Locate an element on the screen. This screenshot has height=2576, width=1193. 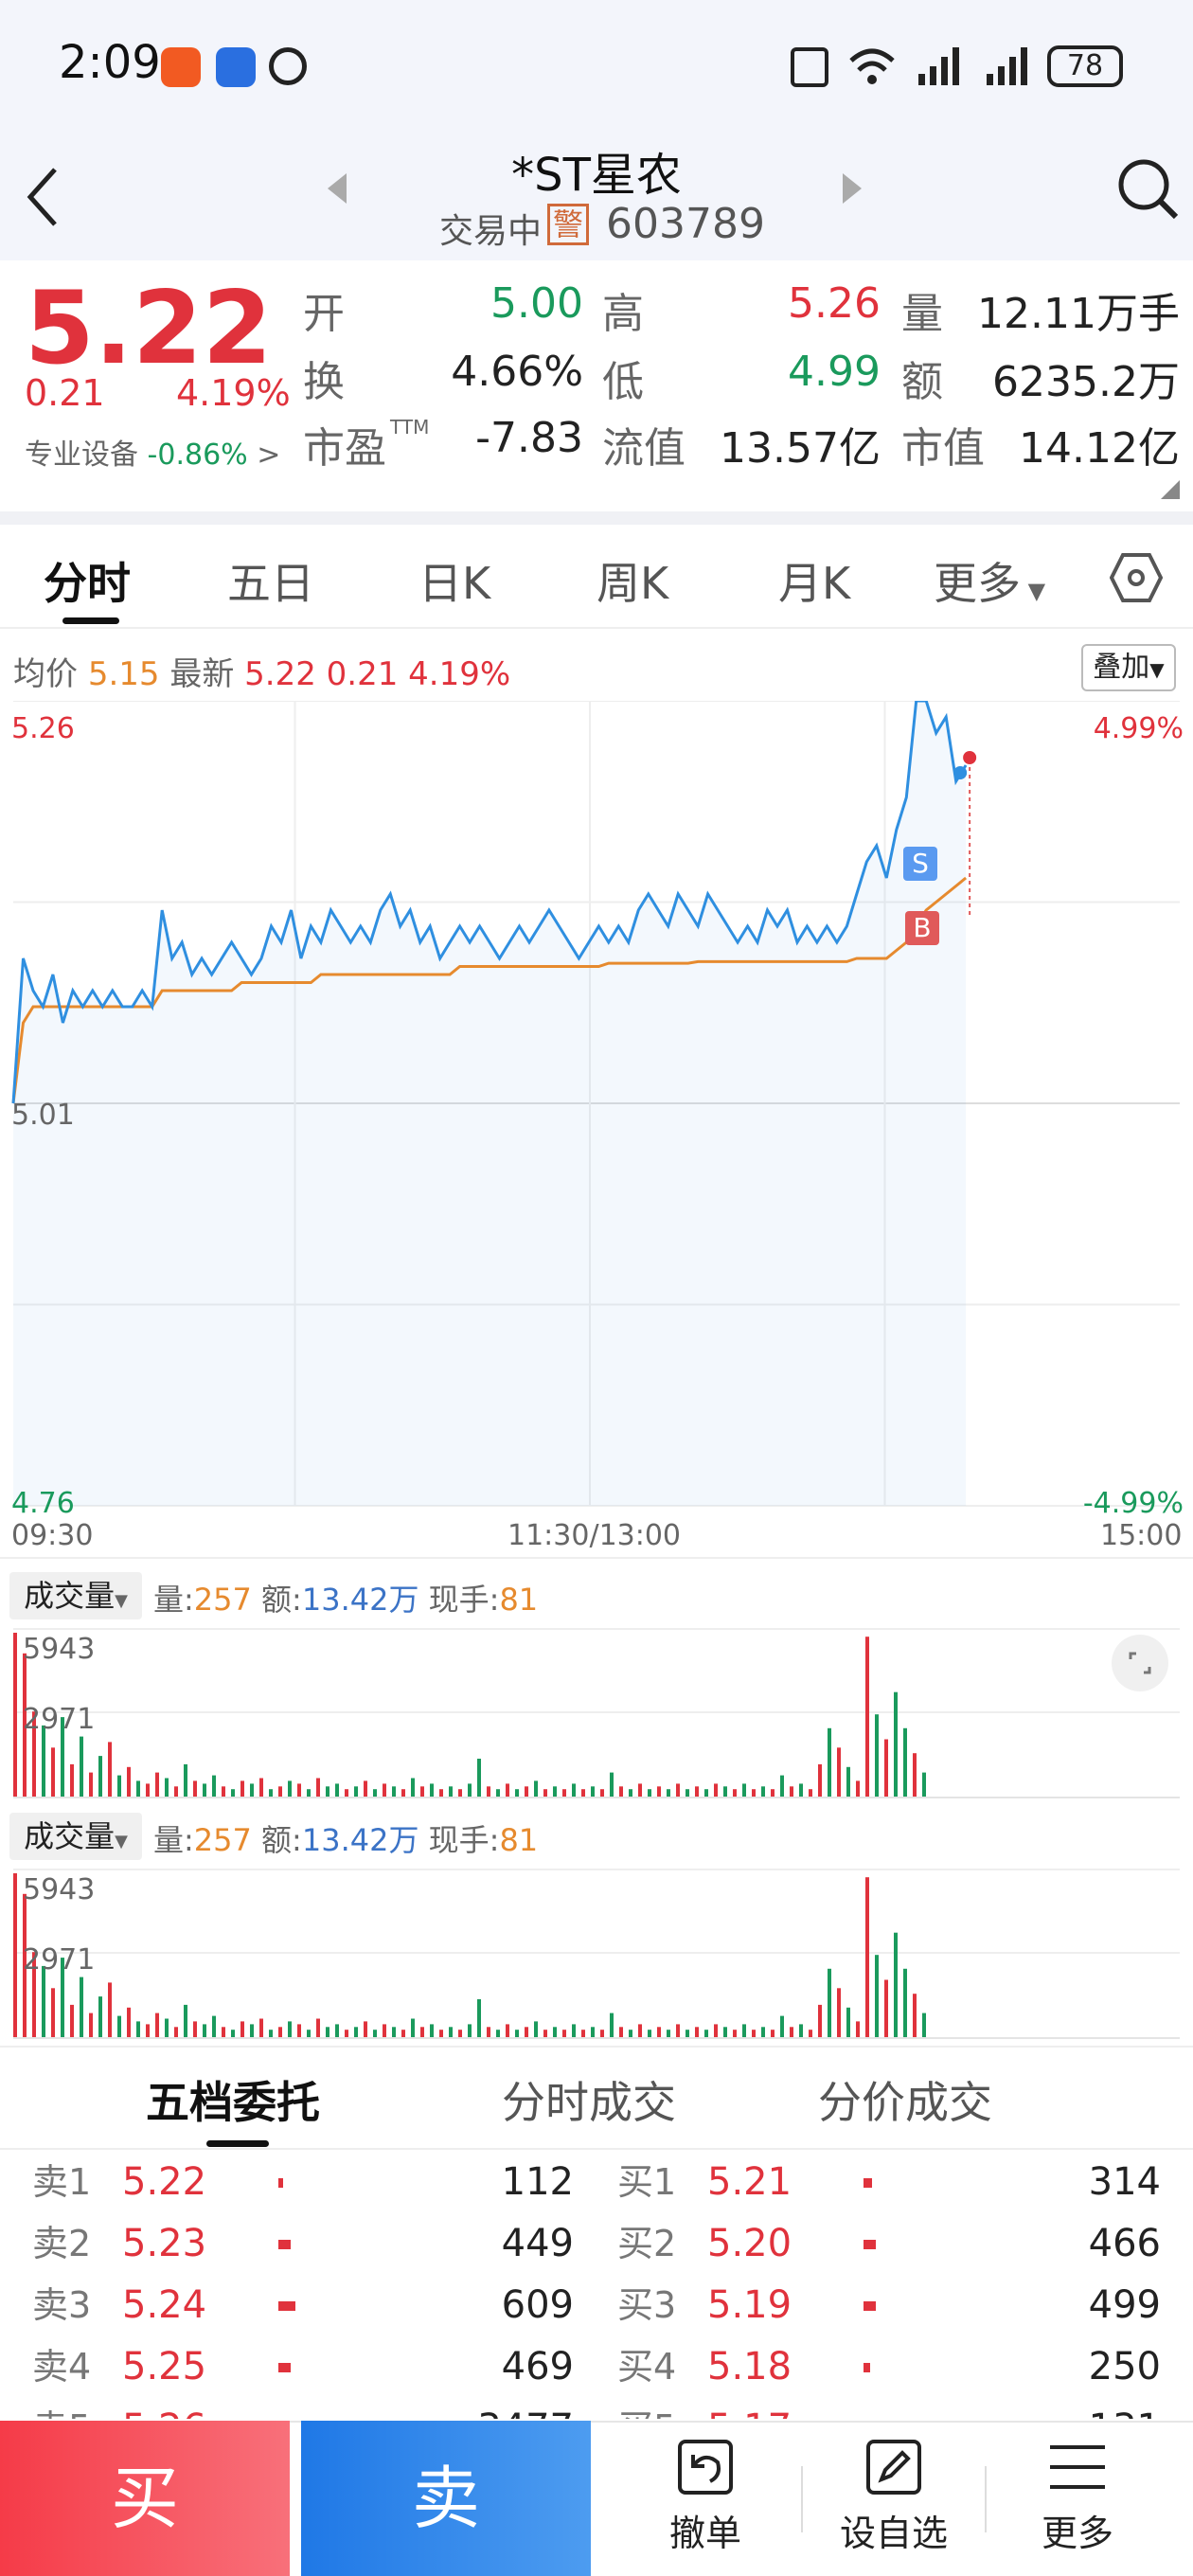
bid-level-row: 买2 5.20 466 is located at coordinates (889, 2243).